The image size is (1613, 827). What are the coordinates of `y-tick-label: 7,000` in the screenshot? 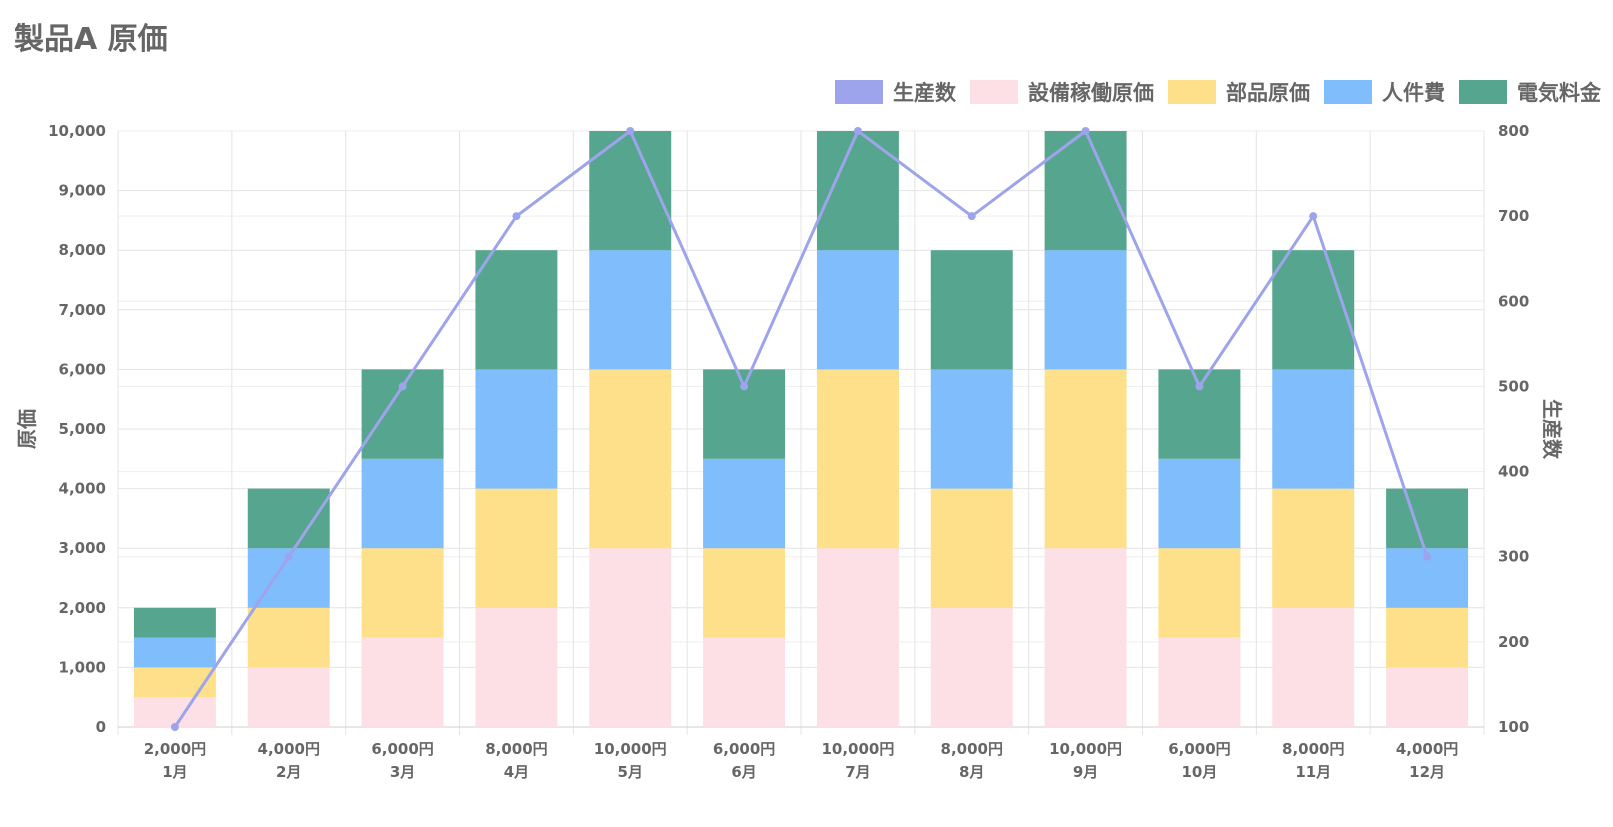 It's located at (82, 310).